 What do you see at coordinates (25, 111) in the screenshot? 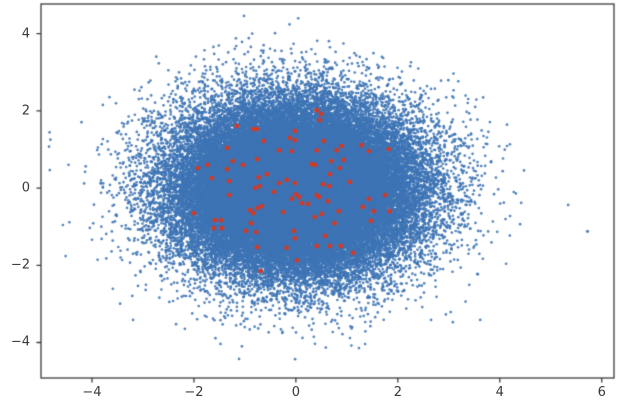
I see `y-tick-label: 2` at bounding box center [25, 111].